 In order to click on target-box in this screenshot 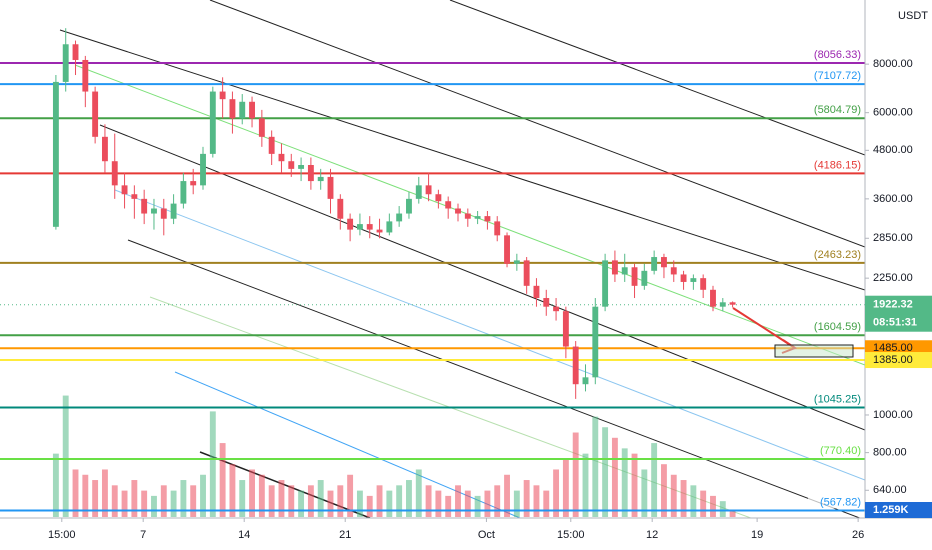, I will do `click(814, 351)`.